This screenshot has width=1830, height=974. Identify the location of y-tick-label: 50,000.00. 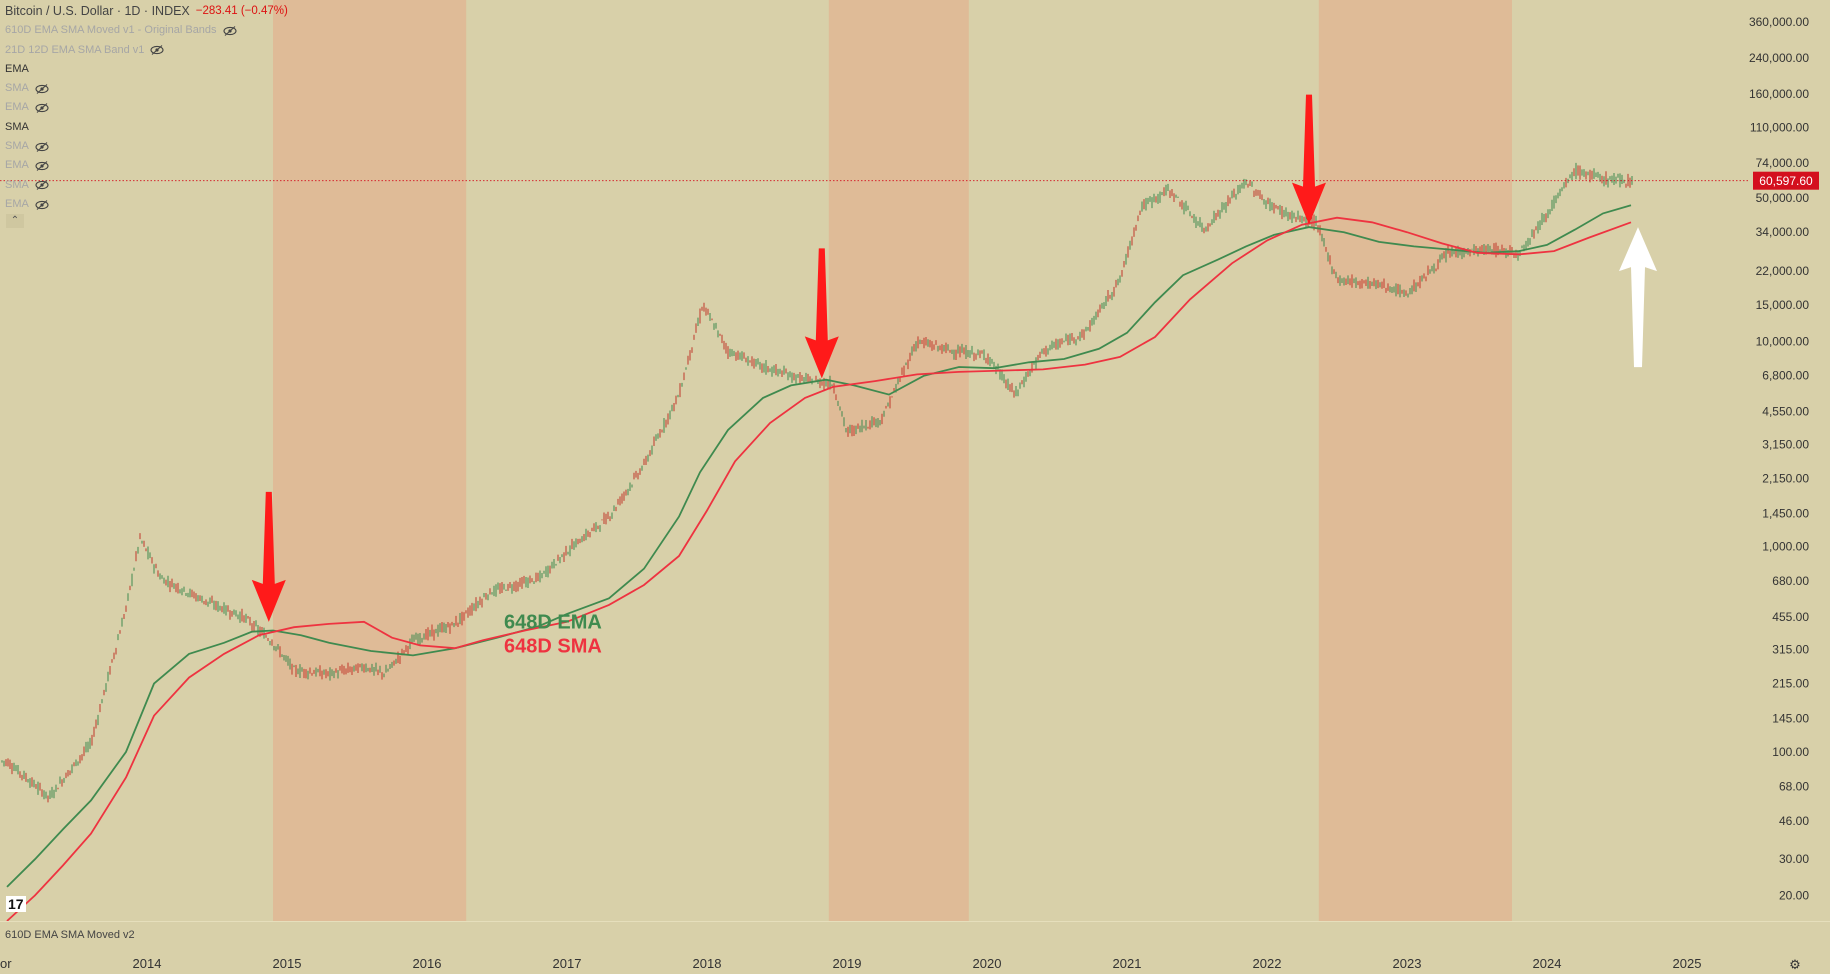
(1783, 198).